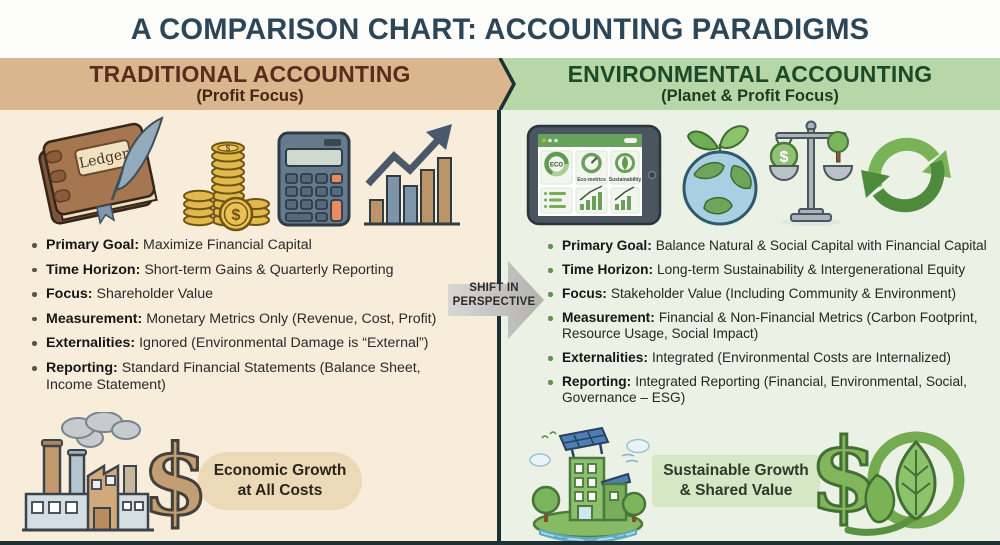 This screenshot has height=545, width=1000. Describe the element at coordinates (280, 490) in the screenshot. I see `economic-growth-caption-line2: at All Costs` at that location.